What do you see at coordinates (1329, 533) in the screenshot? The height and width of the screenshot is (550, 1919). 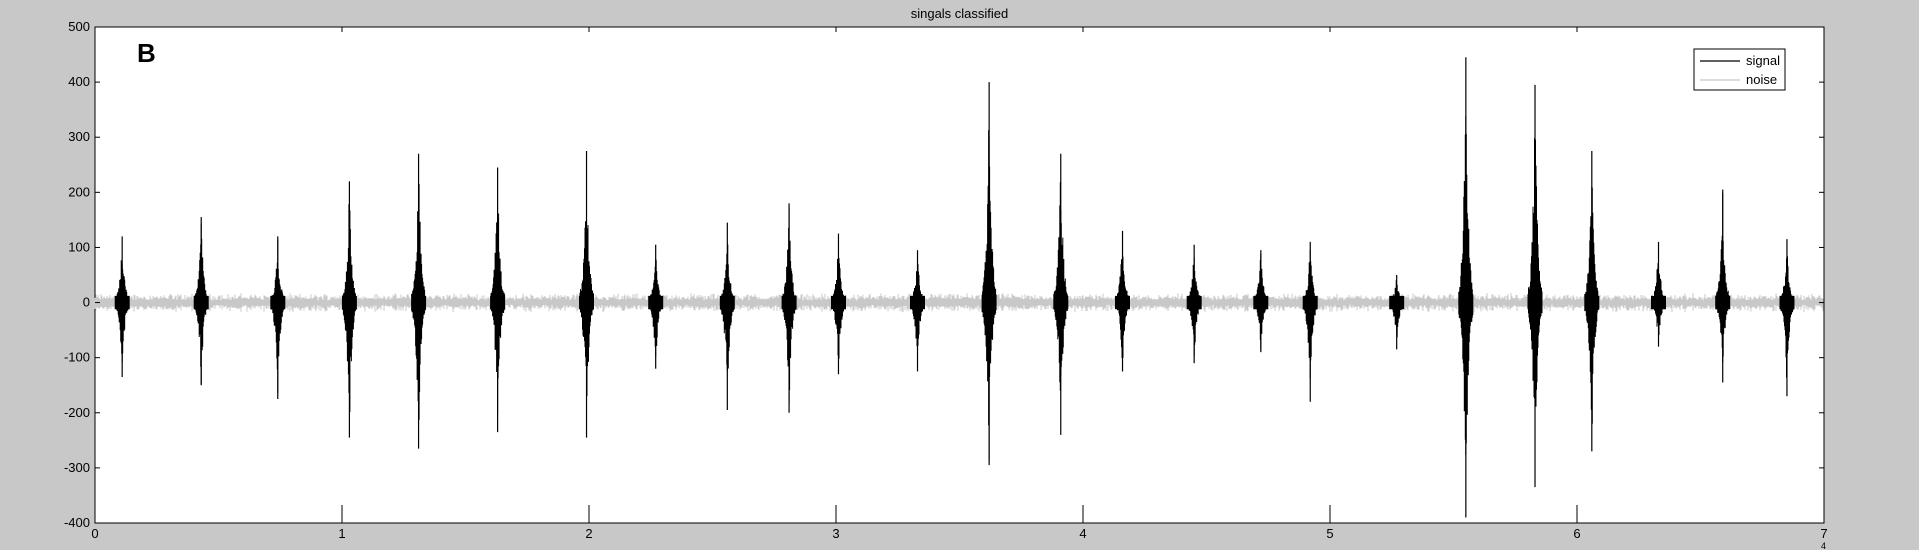 I see `x-tick-label: 5` at bounding box center [1329, 533].